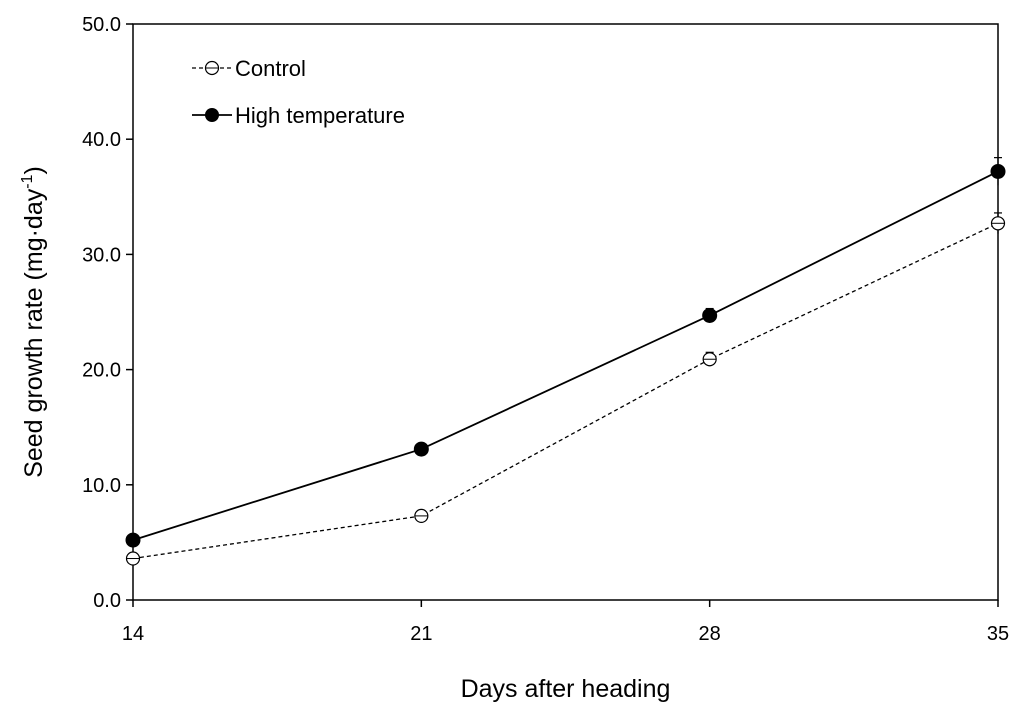 Image resolution: width=1021 pixels, height=718 pixels. I want to click on y-tick-label: 0.0, so click(107, 601).